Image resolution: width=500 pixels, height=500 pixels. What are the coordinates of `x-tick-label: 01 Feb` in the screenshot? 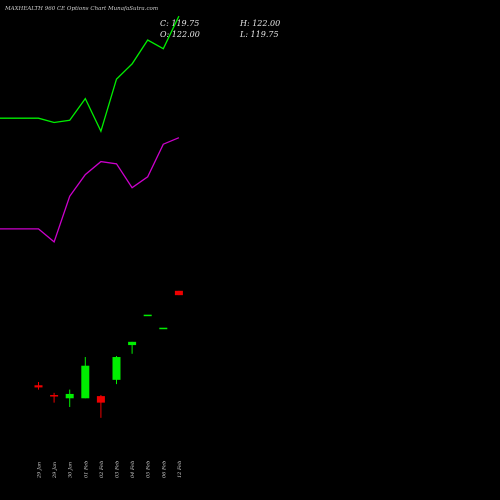 It's located at (86, 469).